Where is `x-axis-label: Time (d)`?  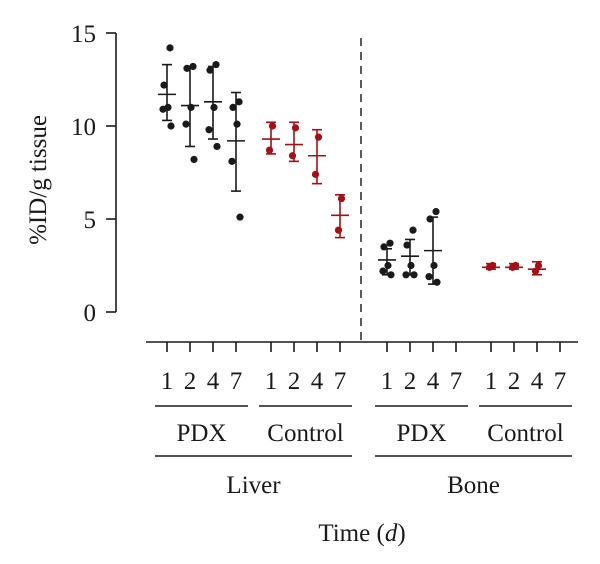
x-axis-label: Time (d) is located at coordinates (361, 533).